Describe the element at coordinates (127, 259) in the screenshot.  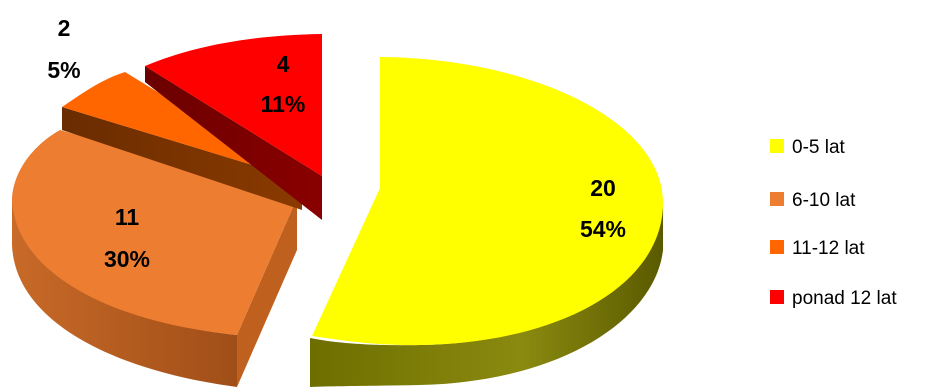
I see `label-percent-6-10-lat: 30%` at that location.